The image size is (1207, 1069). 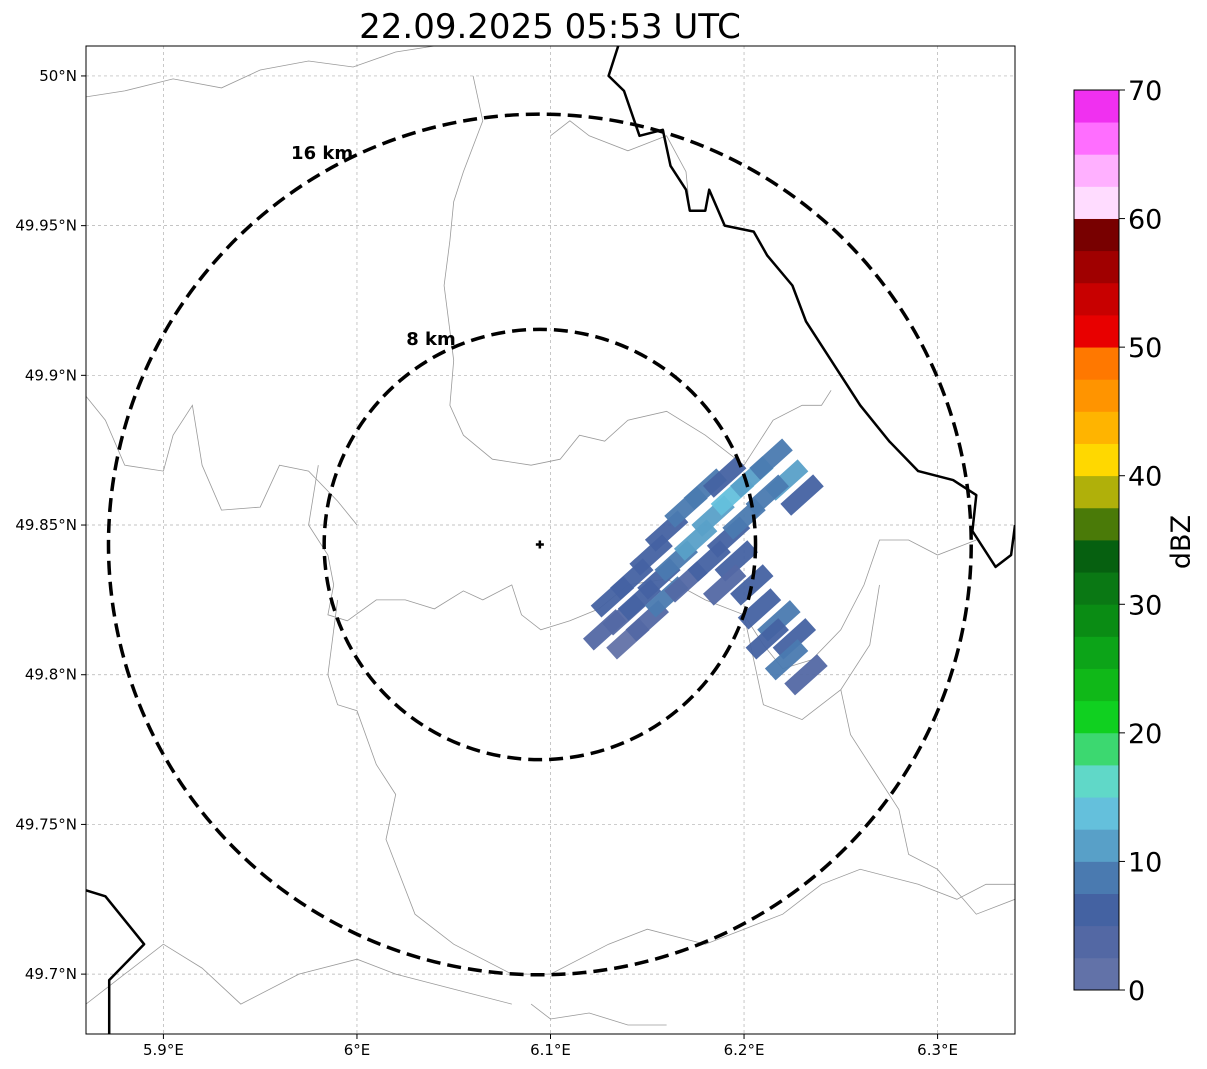 I want to click on colorbar-bins, so click(x=1096, y=540).